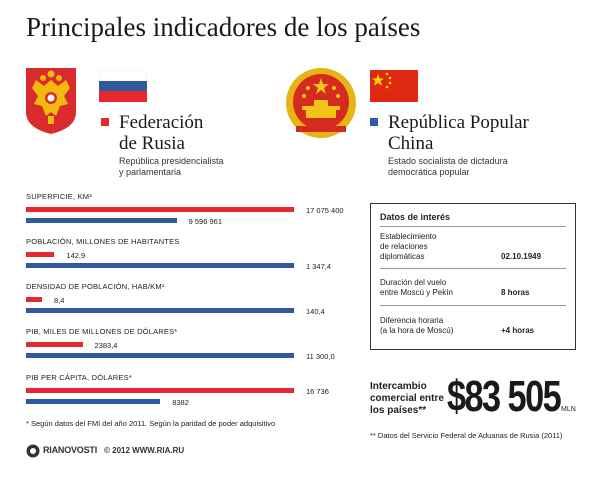  I want to click on china-national-emblem, so click(321, 103).